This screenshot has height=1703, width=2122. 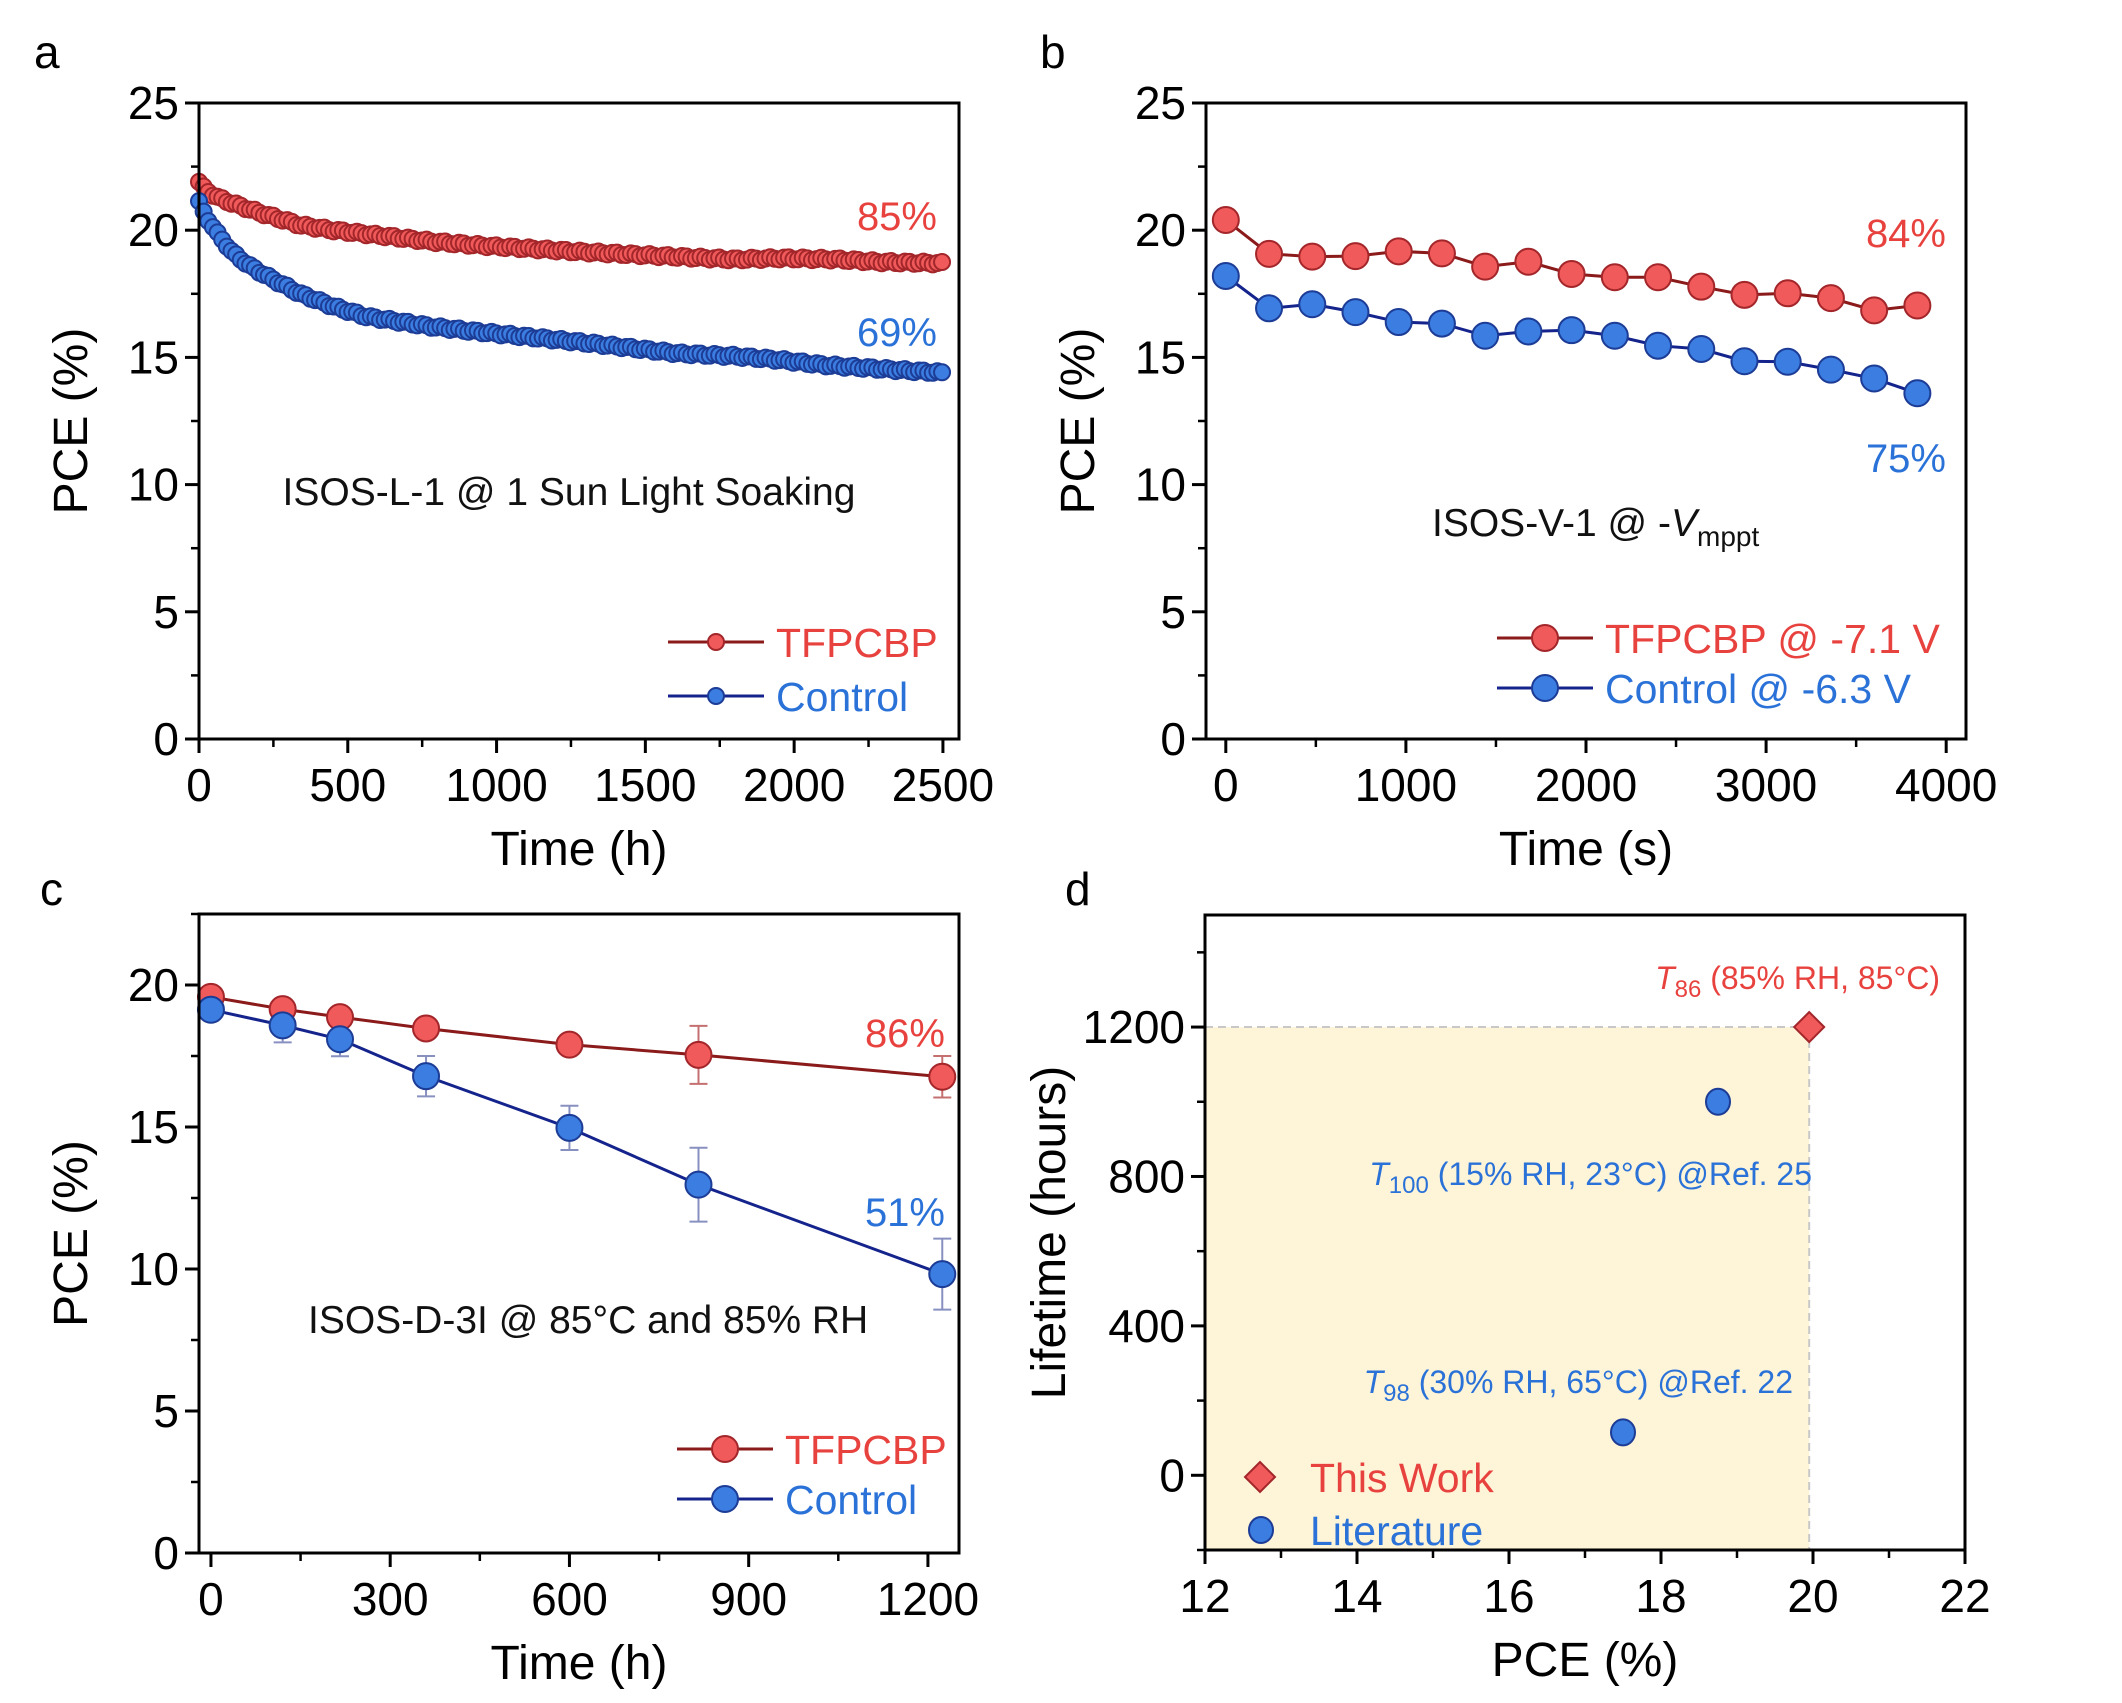 What do you see at coordinates (645, 785) in the screenshot?
I see `x-tick-label: 1500` at bounding box center [645, 785].